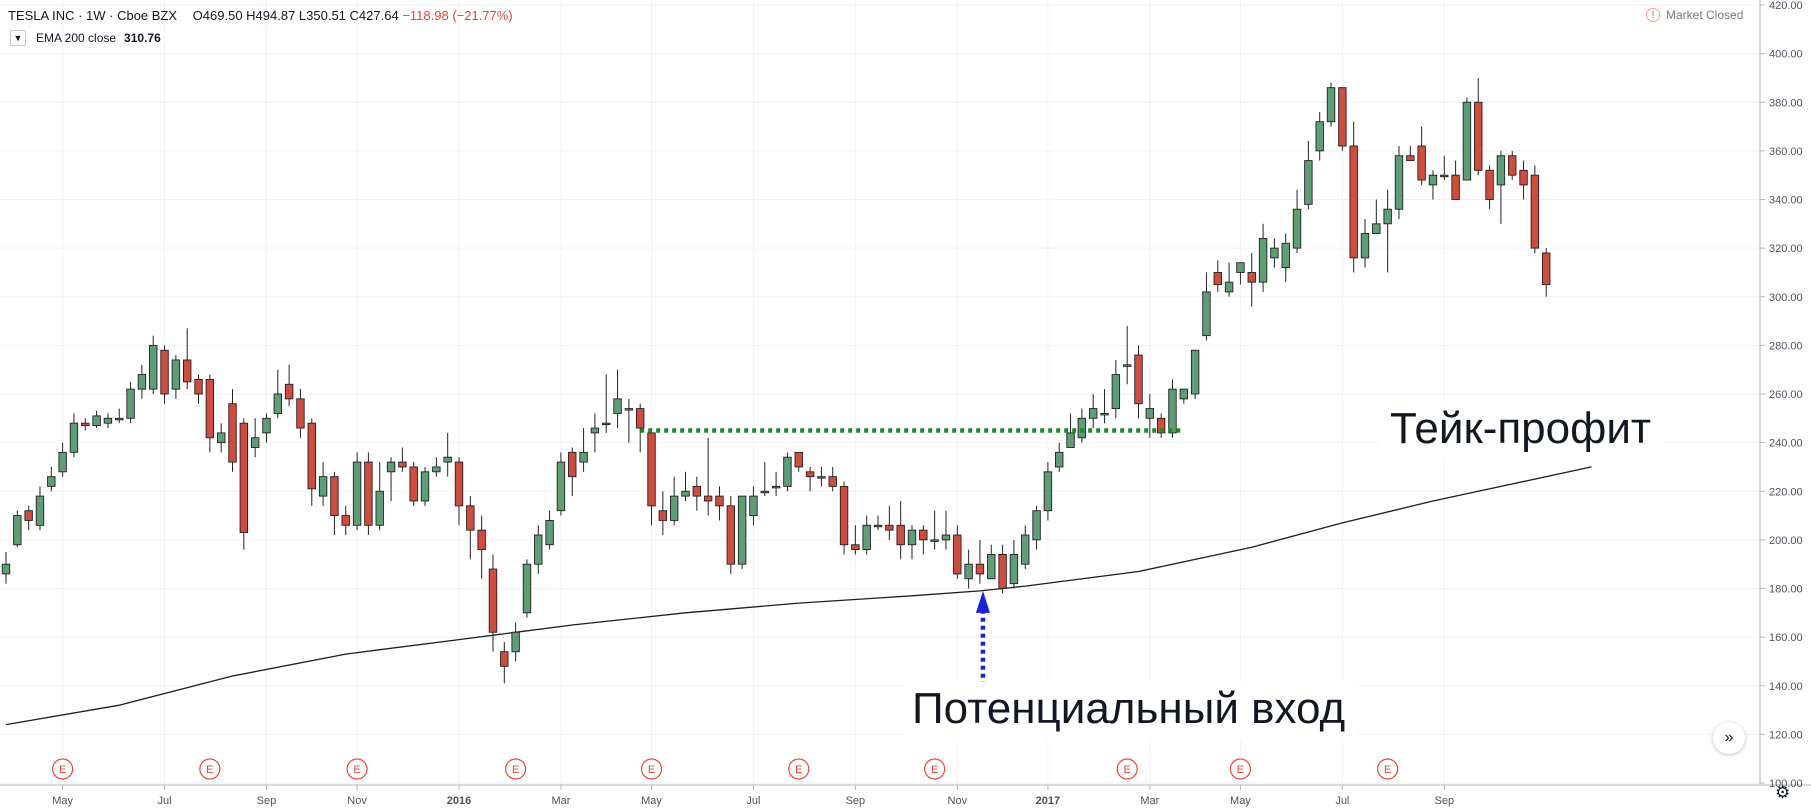  I want to click on chevron-down-icon: ▼, so click(18, 38).